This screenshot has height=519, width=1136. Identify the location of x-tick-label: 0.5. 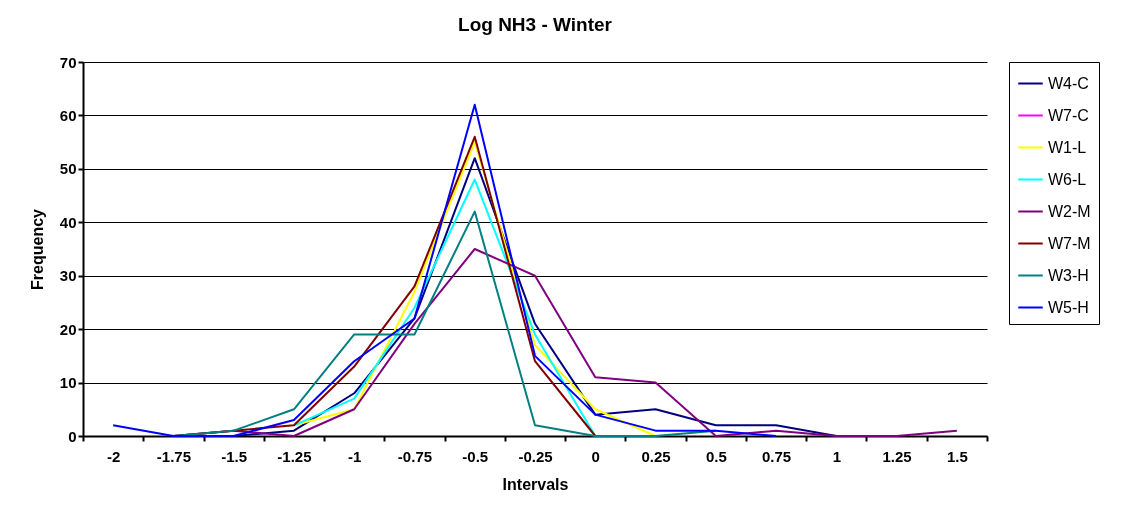
(716, 456).